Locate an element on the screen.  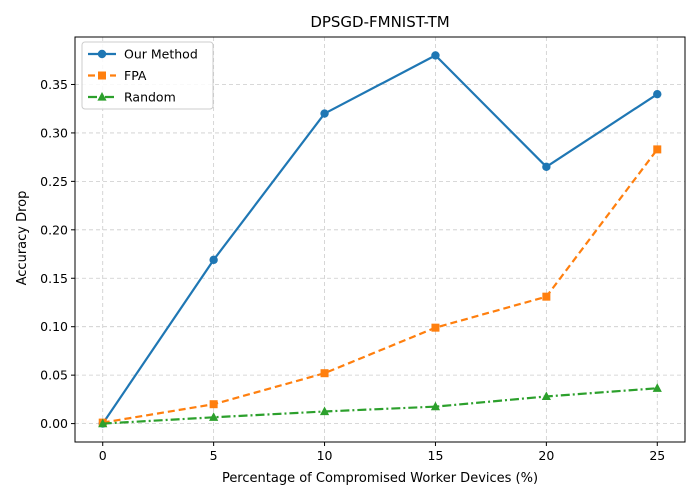
x-tick-label: 0 is located at coordinates (103, 455).